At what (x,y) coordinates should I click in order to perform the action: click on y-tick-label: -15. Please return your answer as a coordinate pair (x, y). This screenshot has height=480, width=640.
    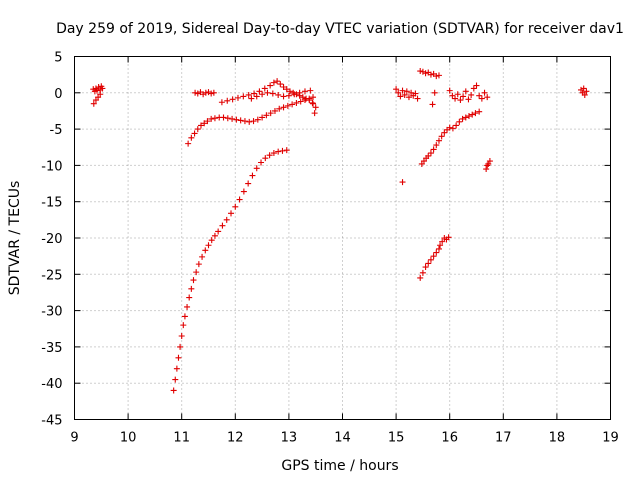
    Looking at the image, I should click on (51, 203).